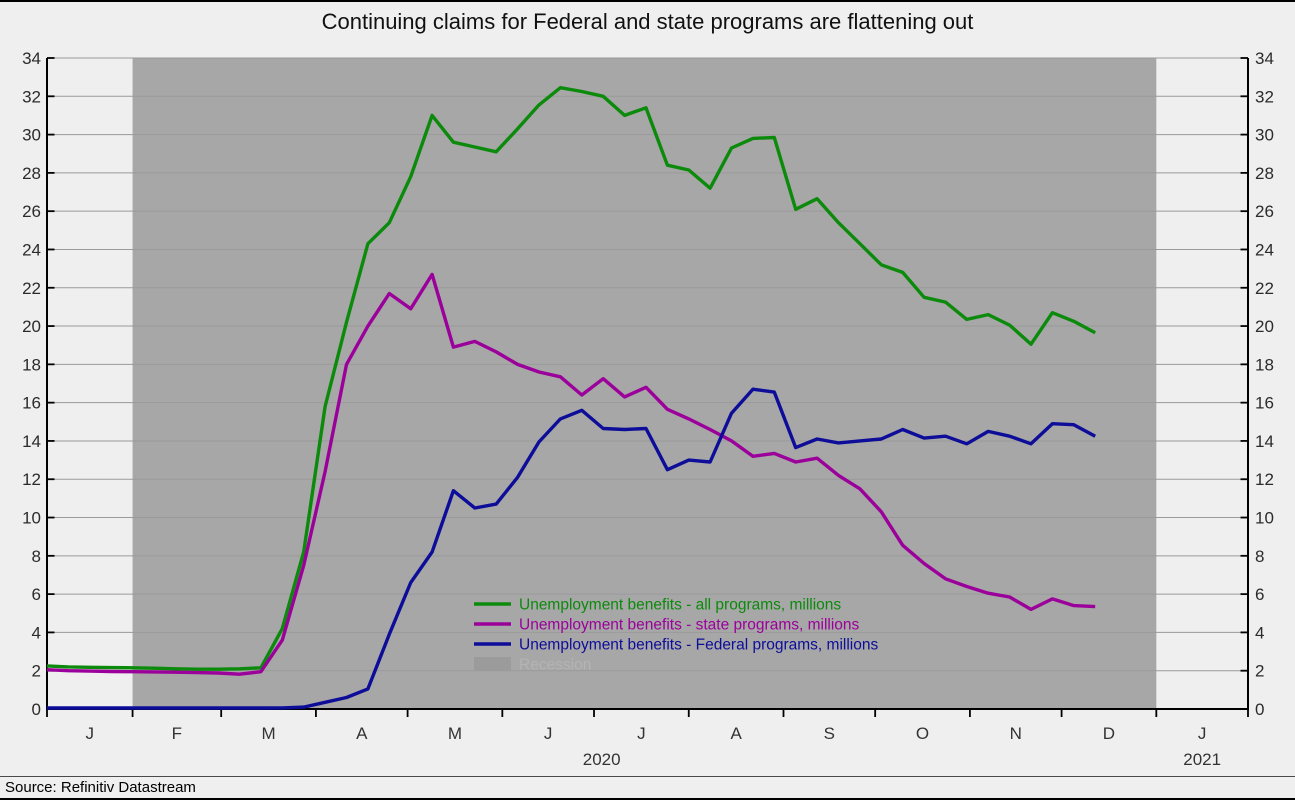  I want to click on y-axis-label-right: 28, so click(1264, 173).